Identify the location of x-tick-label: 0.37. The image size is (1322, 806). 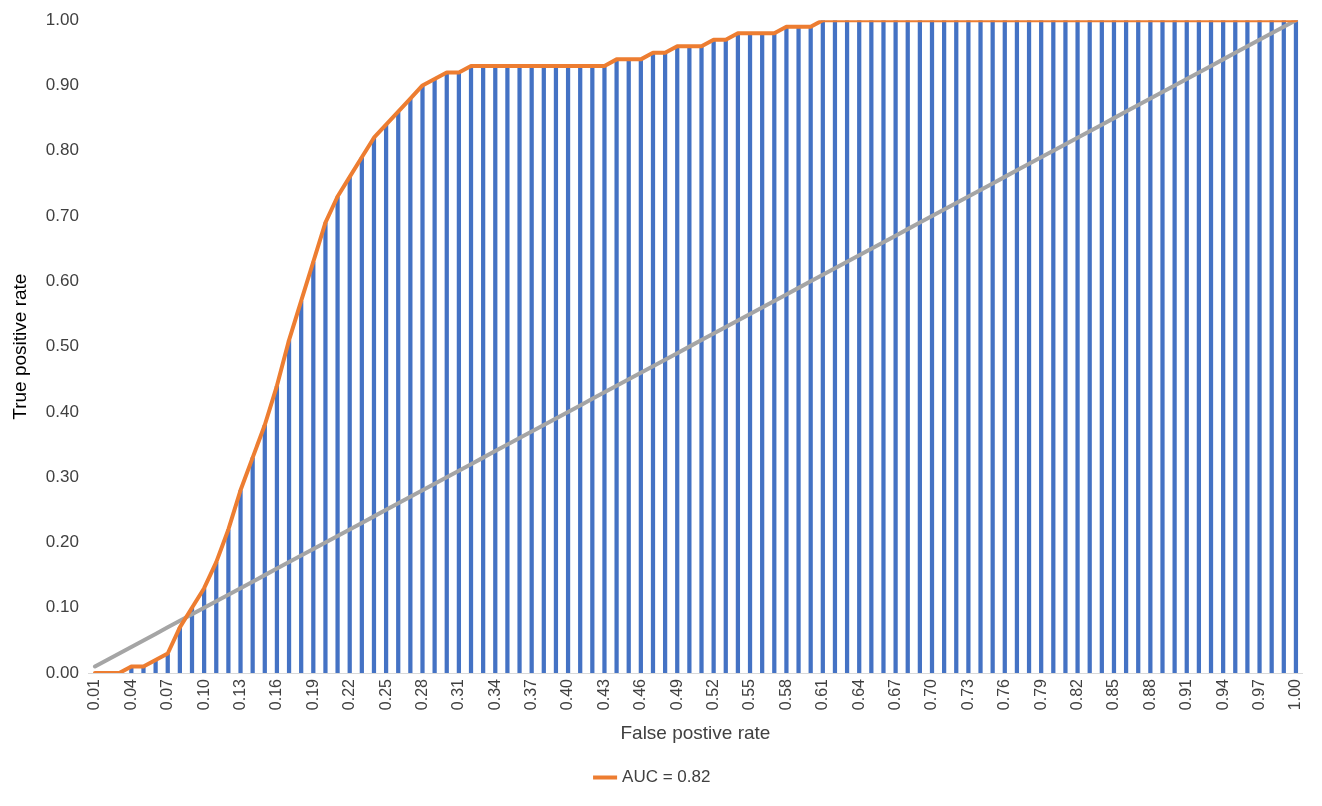
(531, 694).